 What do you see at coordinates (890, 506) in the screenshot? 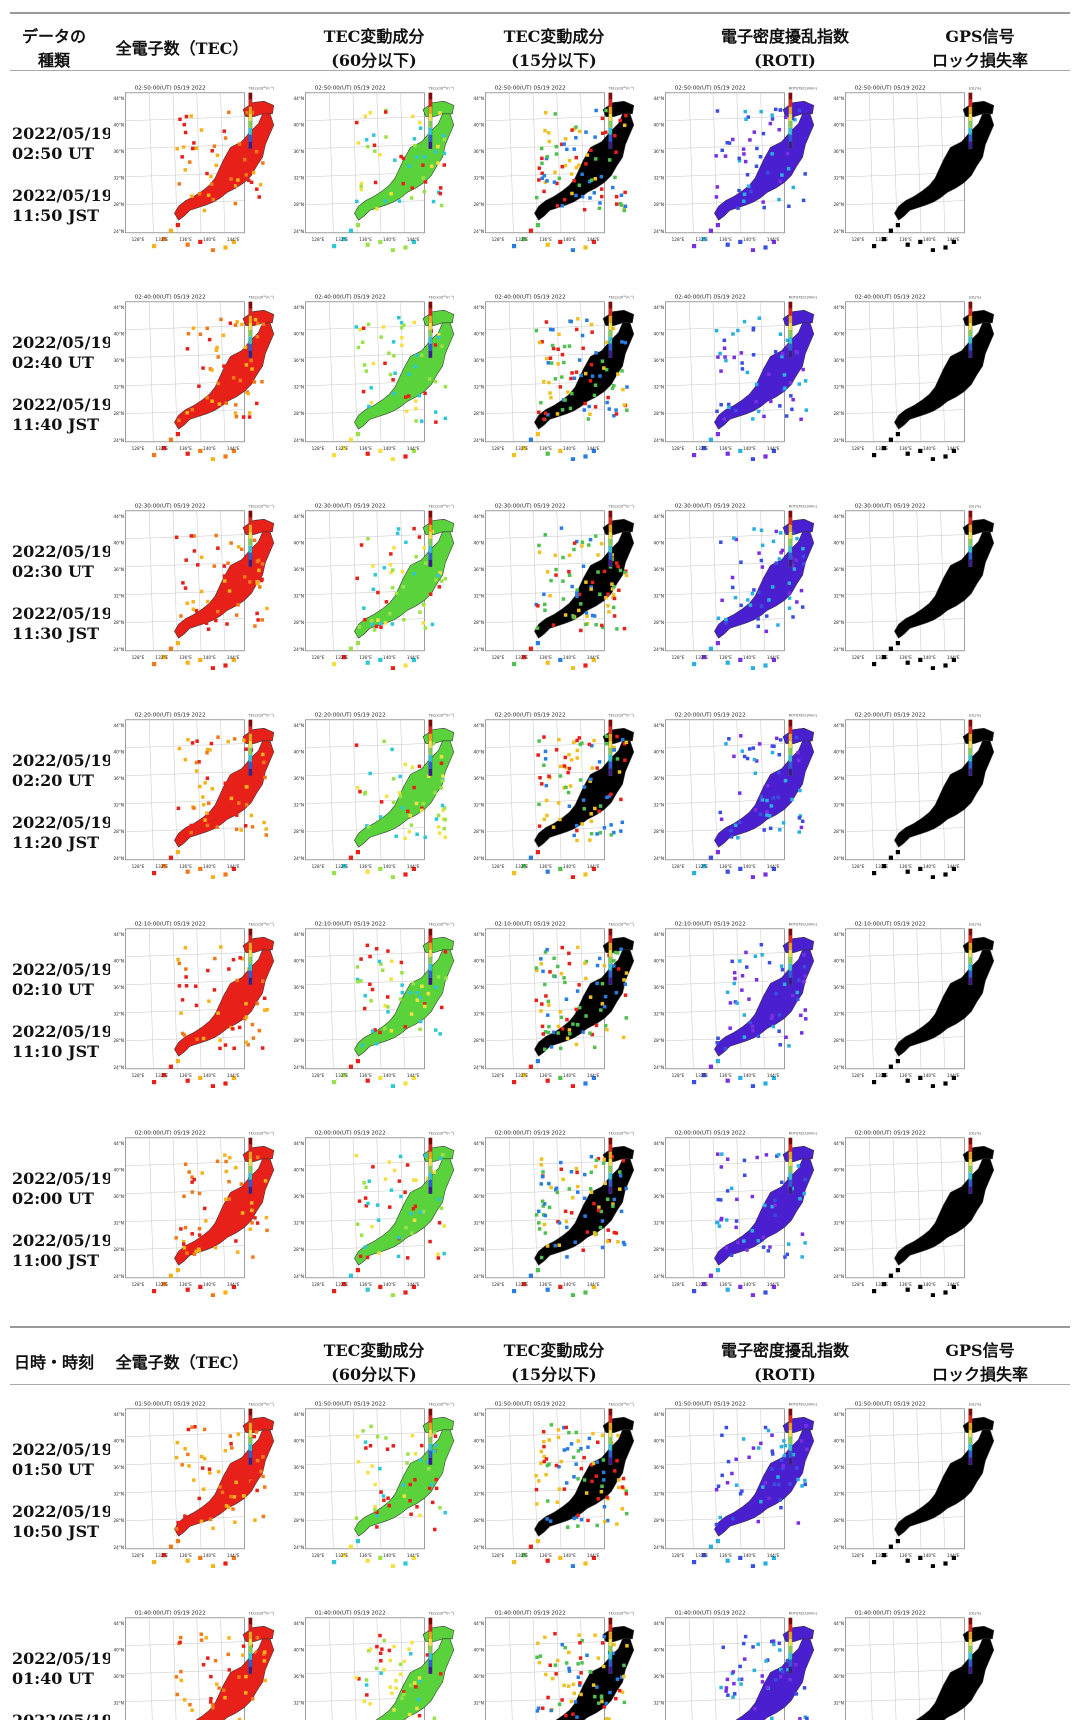
I see `map-title: 02:30:00(UT) 05/19 2022` at bounding box center [890, 506].